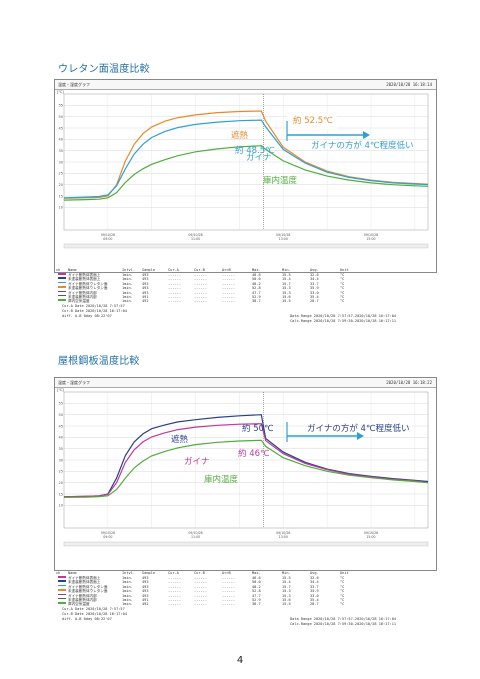  What do you see at coordinates (256, 270) in the screenshot?
I see `column-header: Max.` at bounding box center [256, 270].